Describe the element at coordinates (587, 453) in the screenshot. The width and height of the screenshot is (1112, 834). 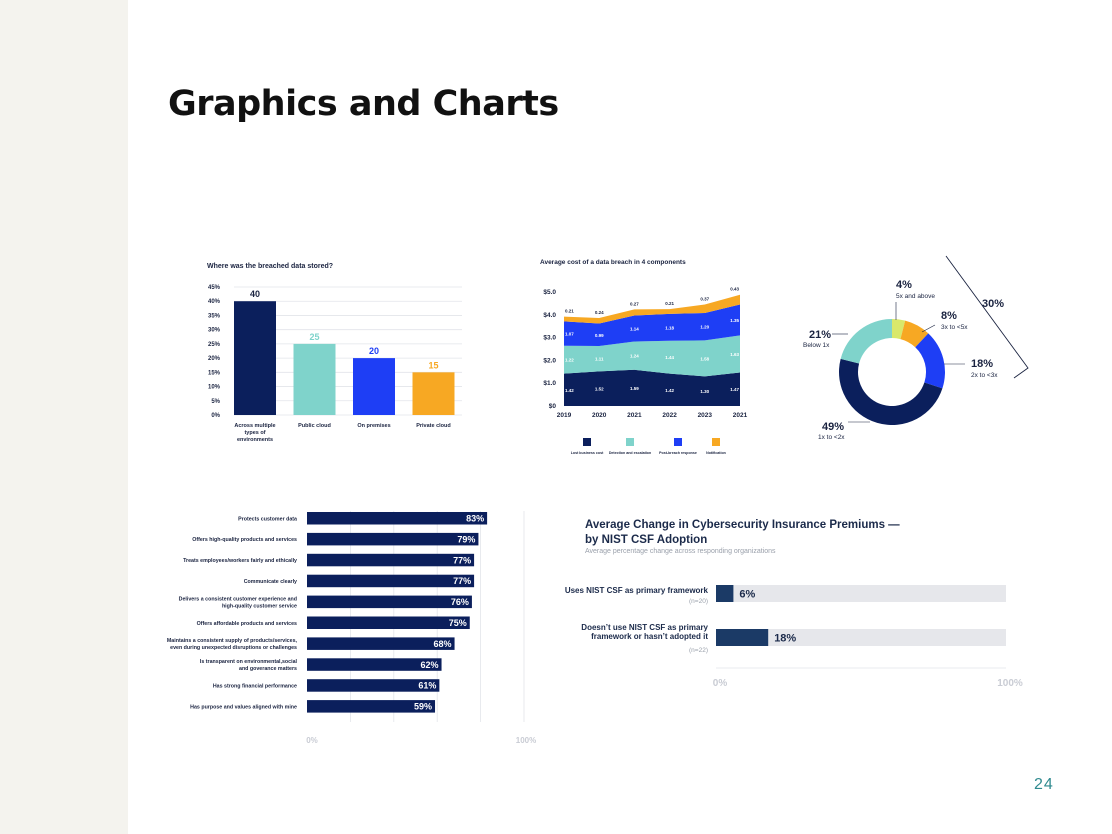
I see `legend-label: Lost business cost` at that location.